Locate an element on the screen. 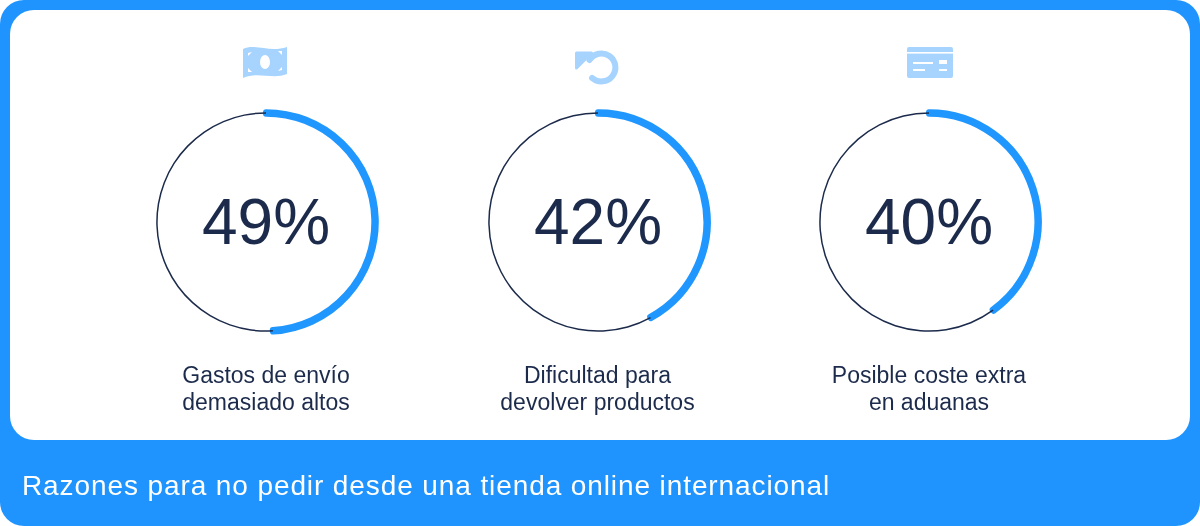 This screenshot has height=526, width=1200. text: Razones para no pedir desde una tienda online internacional is located at coordinates (426, 486).